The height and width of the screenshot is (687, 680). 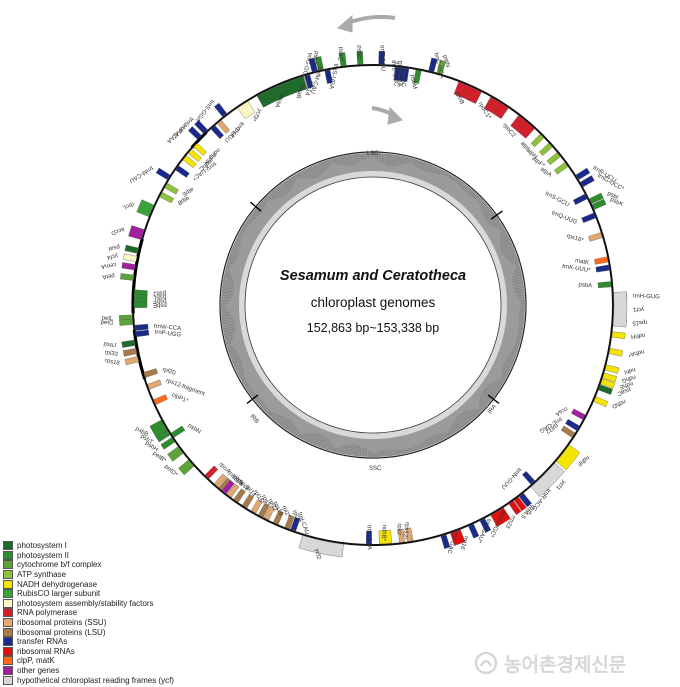 What do you see at coordinates (373, 328) in the screenshot?
I see `center-size-range: 152,863 bp~153,338 bp` at bounding box center [373, 328].